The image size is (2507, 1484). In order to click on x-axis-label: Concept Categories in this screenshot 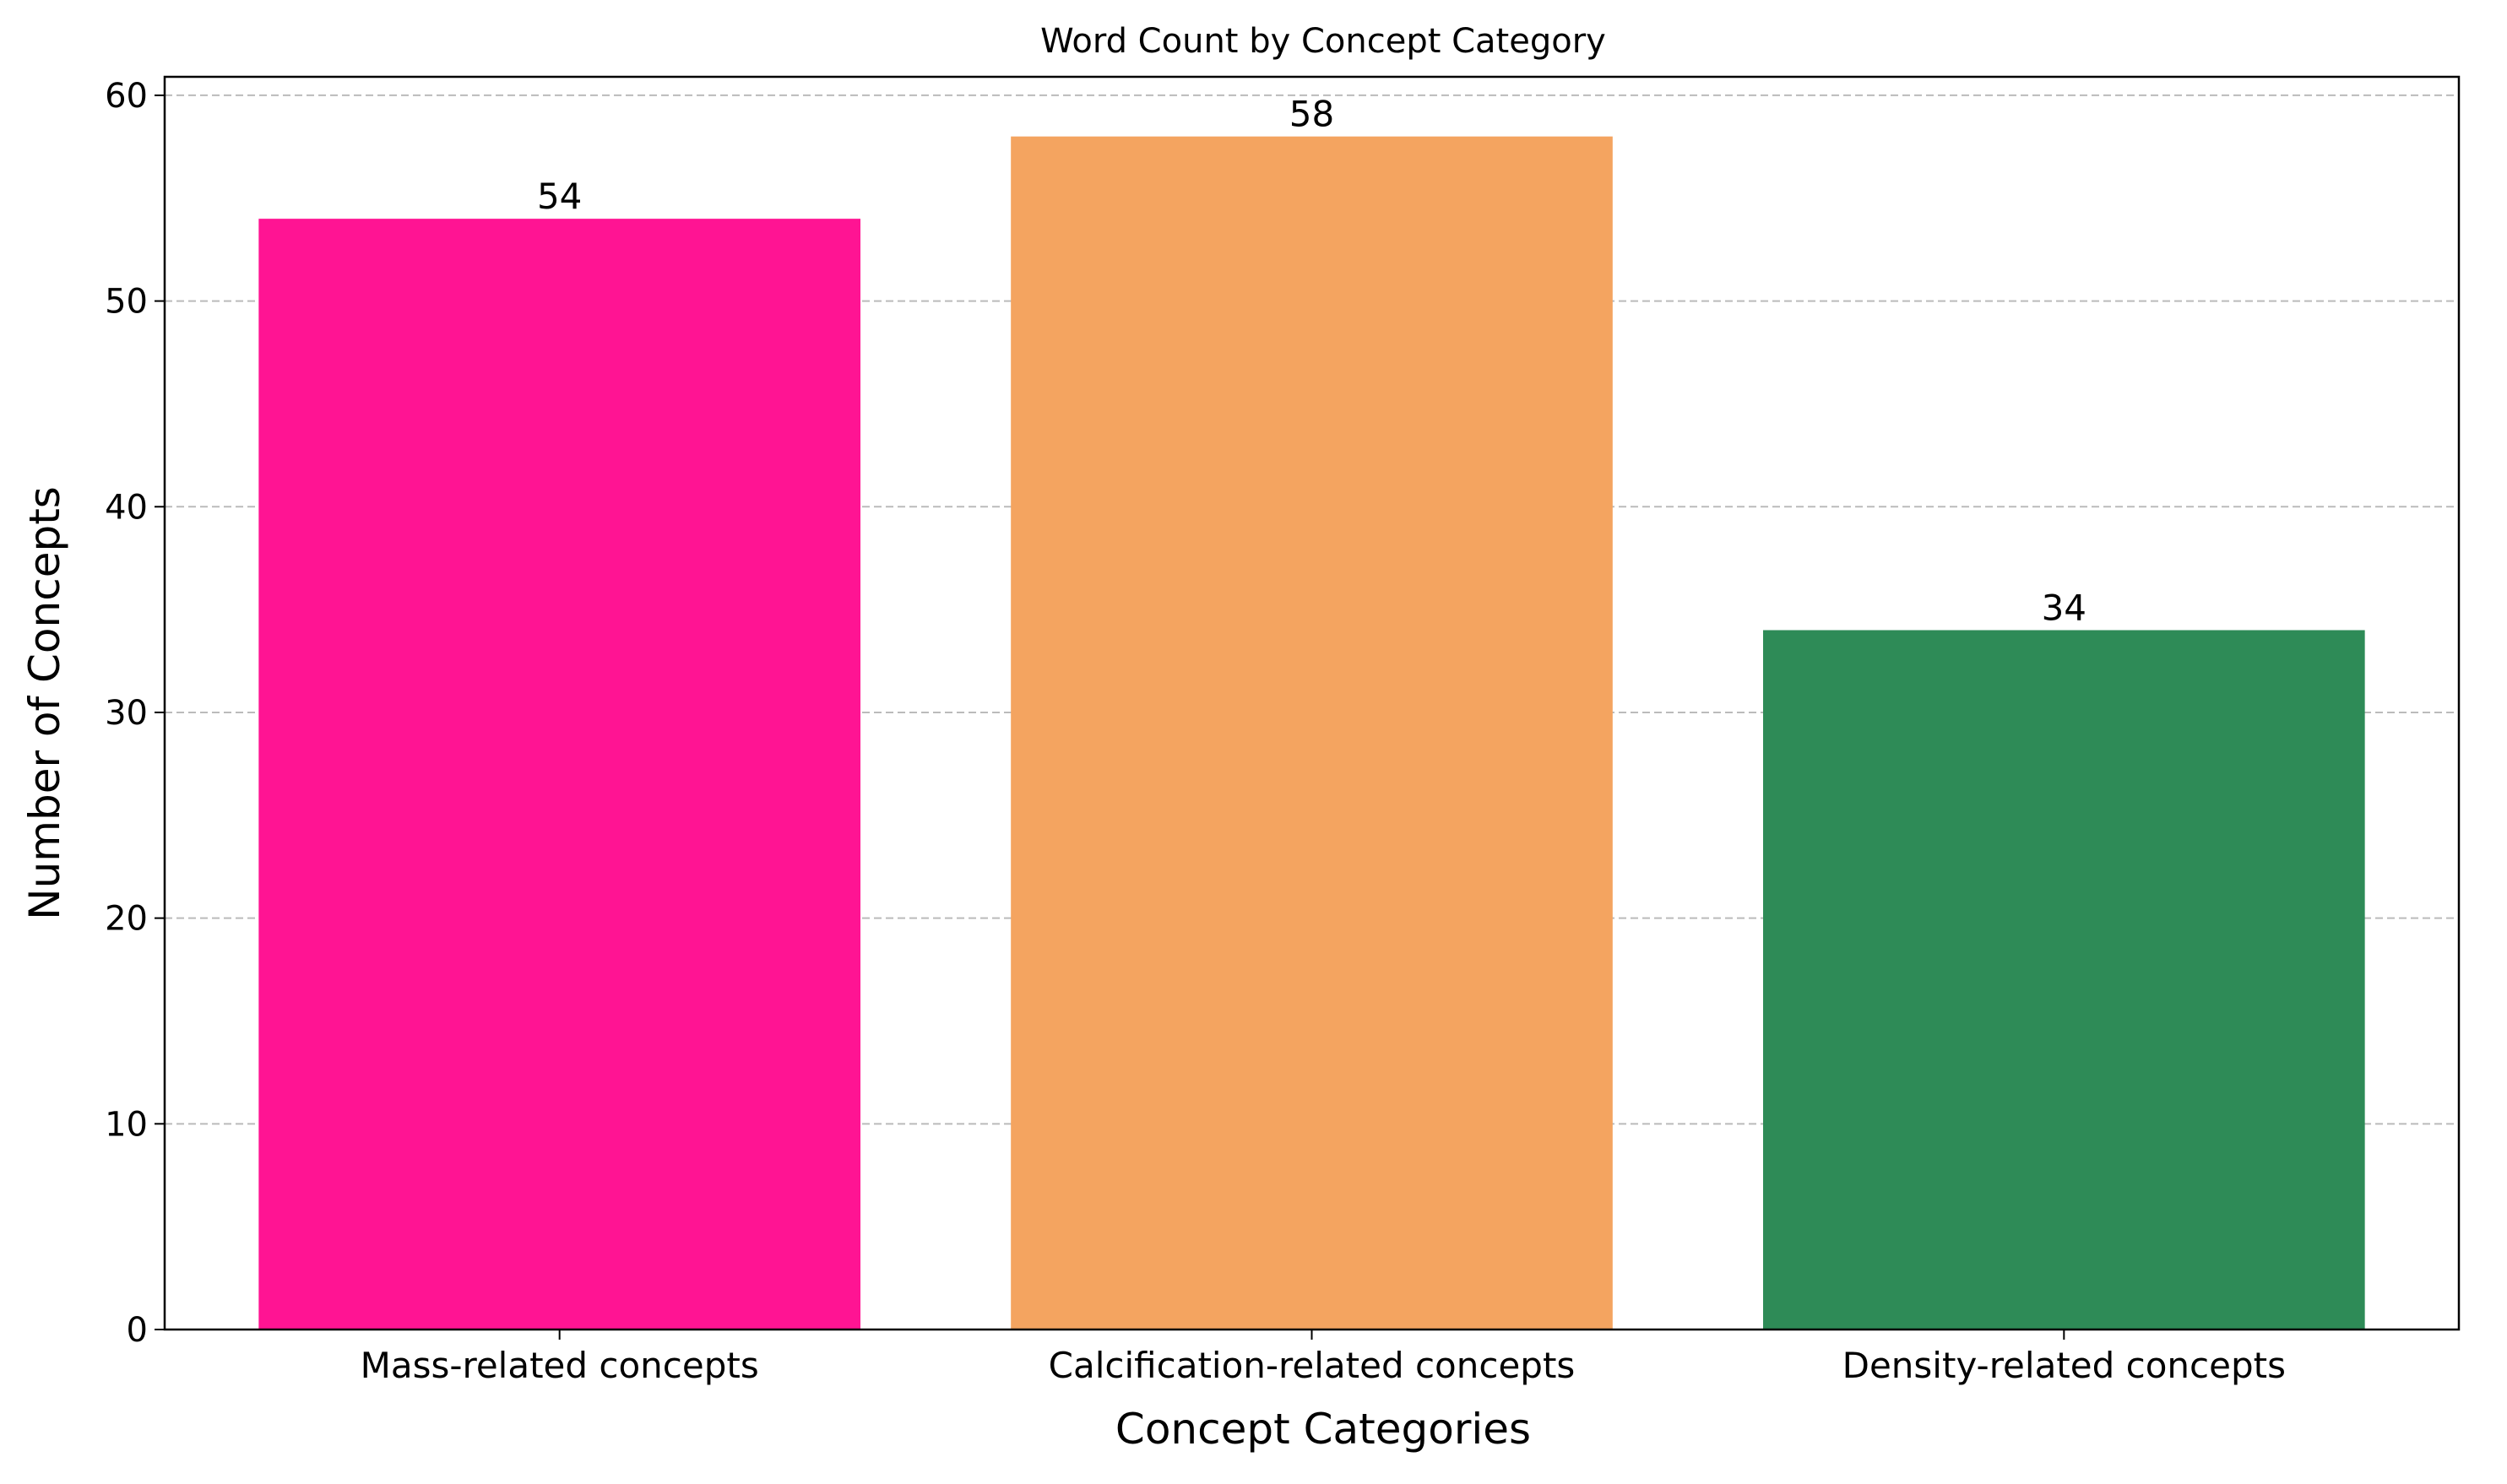, I will do `click(1323, 1429)`.